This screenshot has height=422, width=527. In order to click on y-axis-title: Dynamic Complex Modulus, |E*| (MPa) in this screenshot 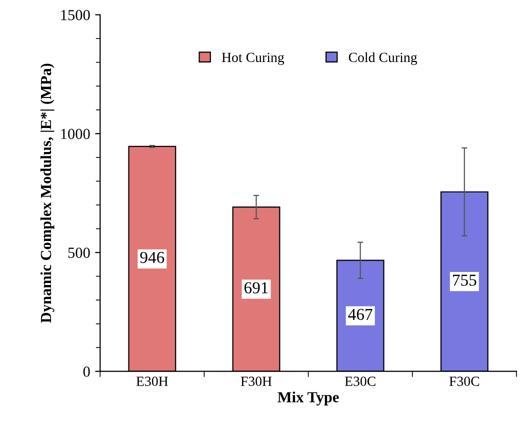, I will do `click(47, 193)`.